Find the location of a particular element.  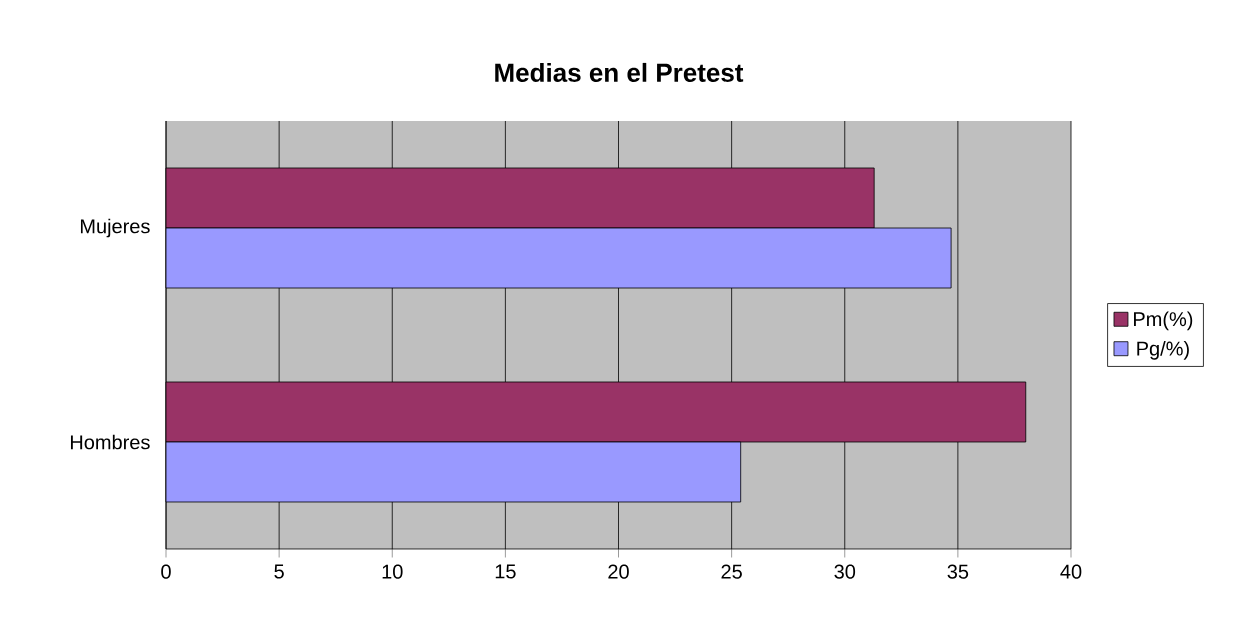

x-tick-label: 25 is located at coordinates (731, 571).